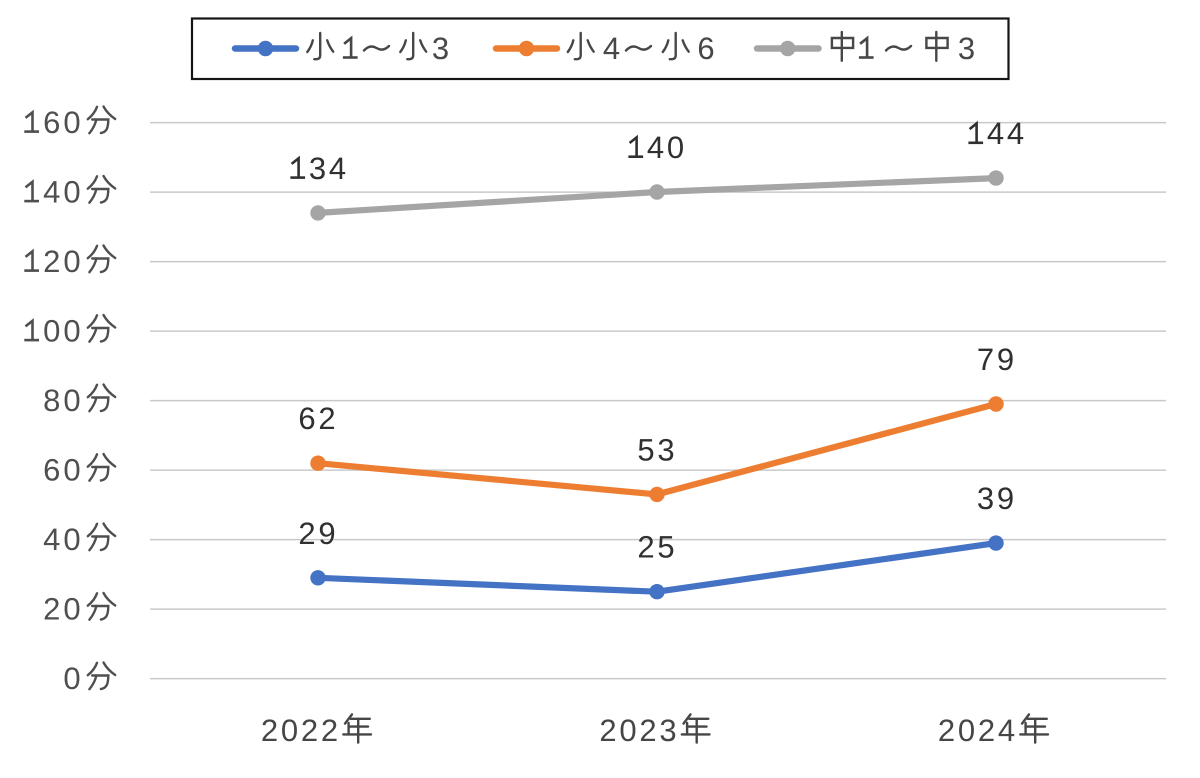 Image resolution: width=1200 pixels, height=778 pixels. Describe the element at coordinates (51, 400) in the screenshot. I see `svg-text: 8` at that location.